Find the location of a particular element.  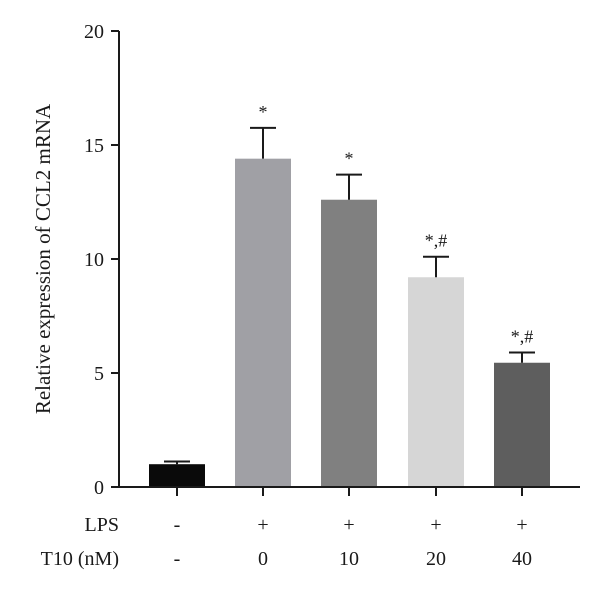

y-tick-label-15: 15 is located at coordinates (94, 146).